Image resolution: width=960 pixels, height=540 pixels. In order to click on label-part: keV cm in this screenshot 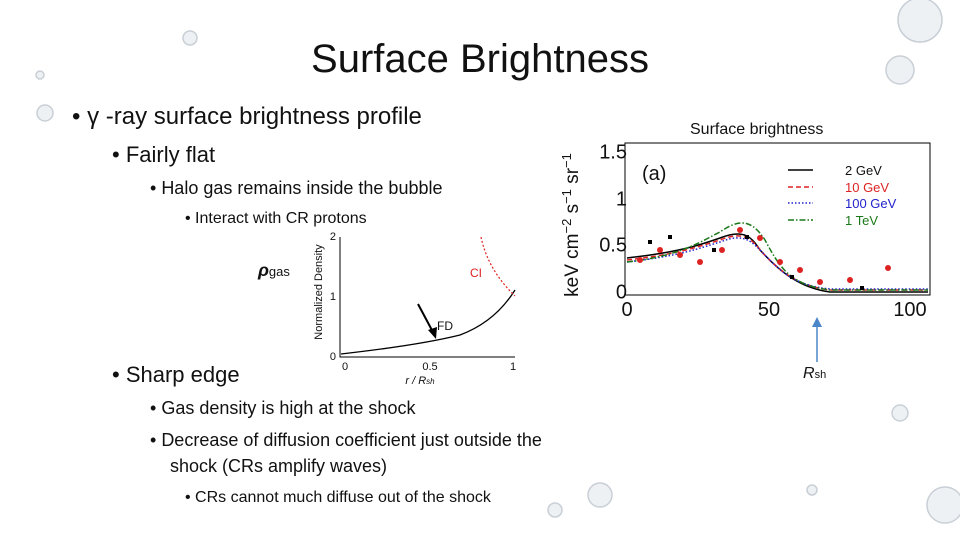, I will do `click(572, 265)`.